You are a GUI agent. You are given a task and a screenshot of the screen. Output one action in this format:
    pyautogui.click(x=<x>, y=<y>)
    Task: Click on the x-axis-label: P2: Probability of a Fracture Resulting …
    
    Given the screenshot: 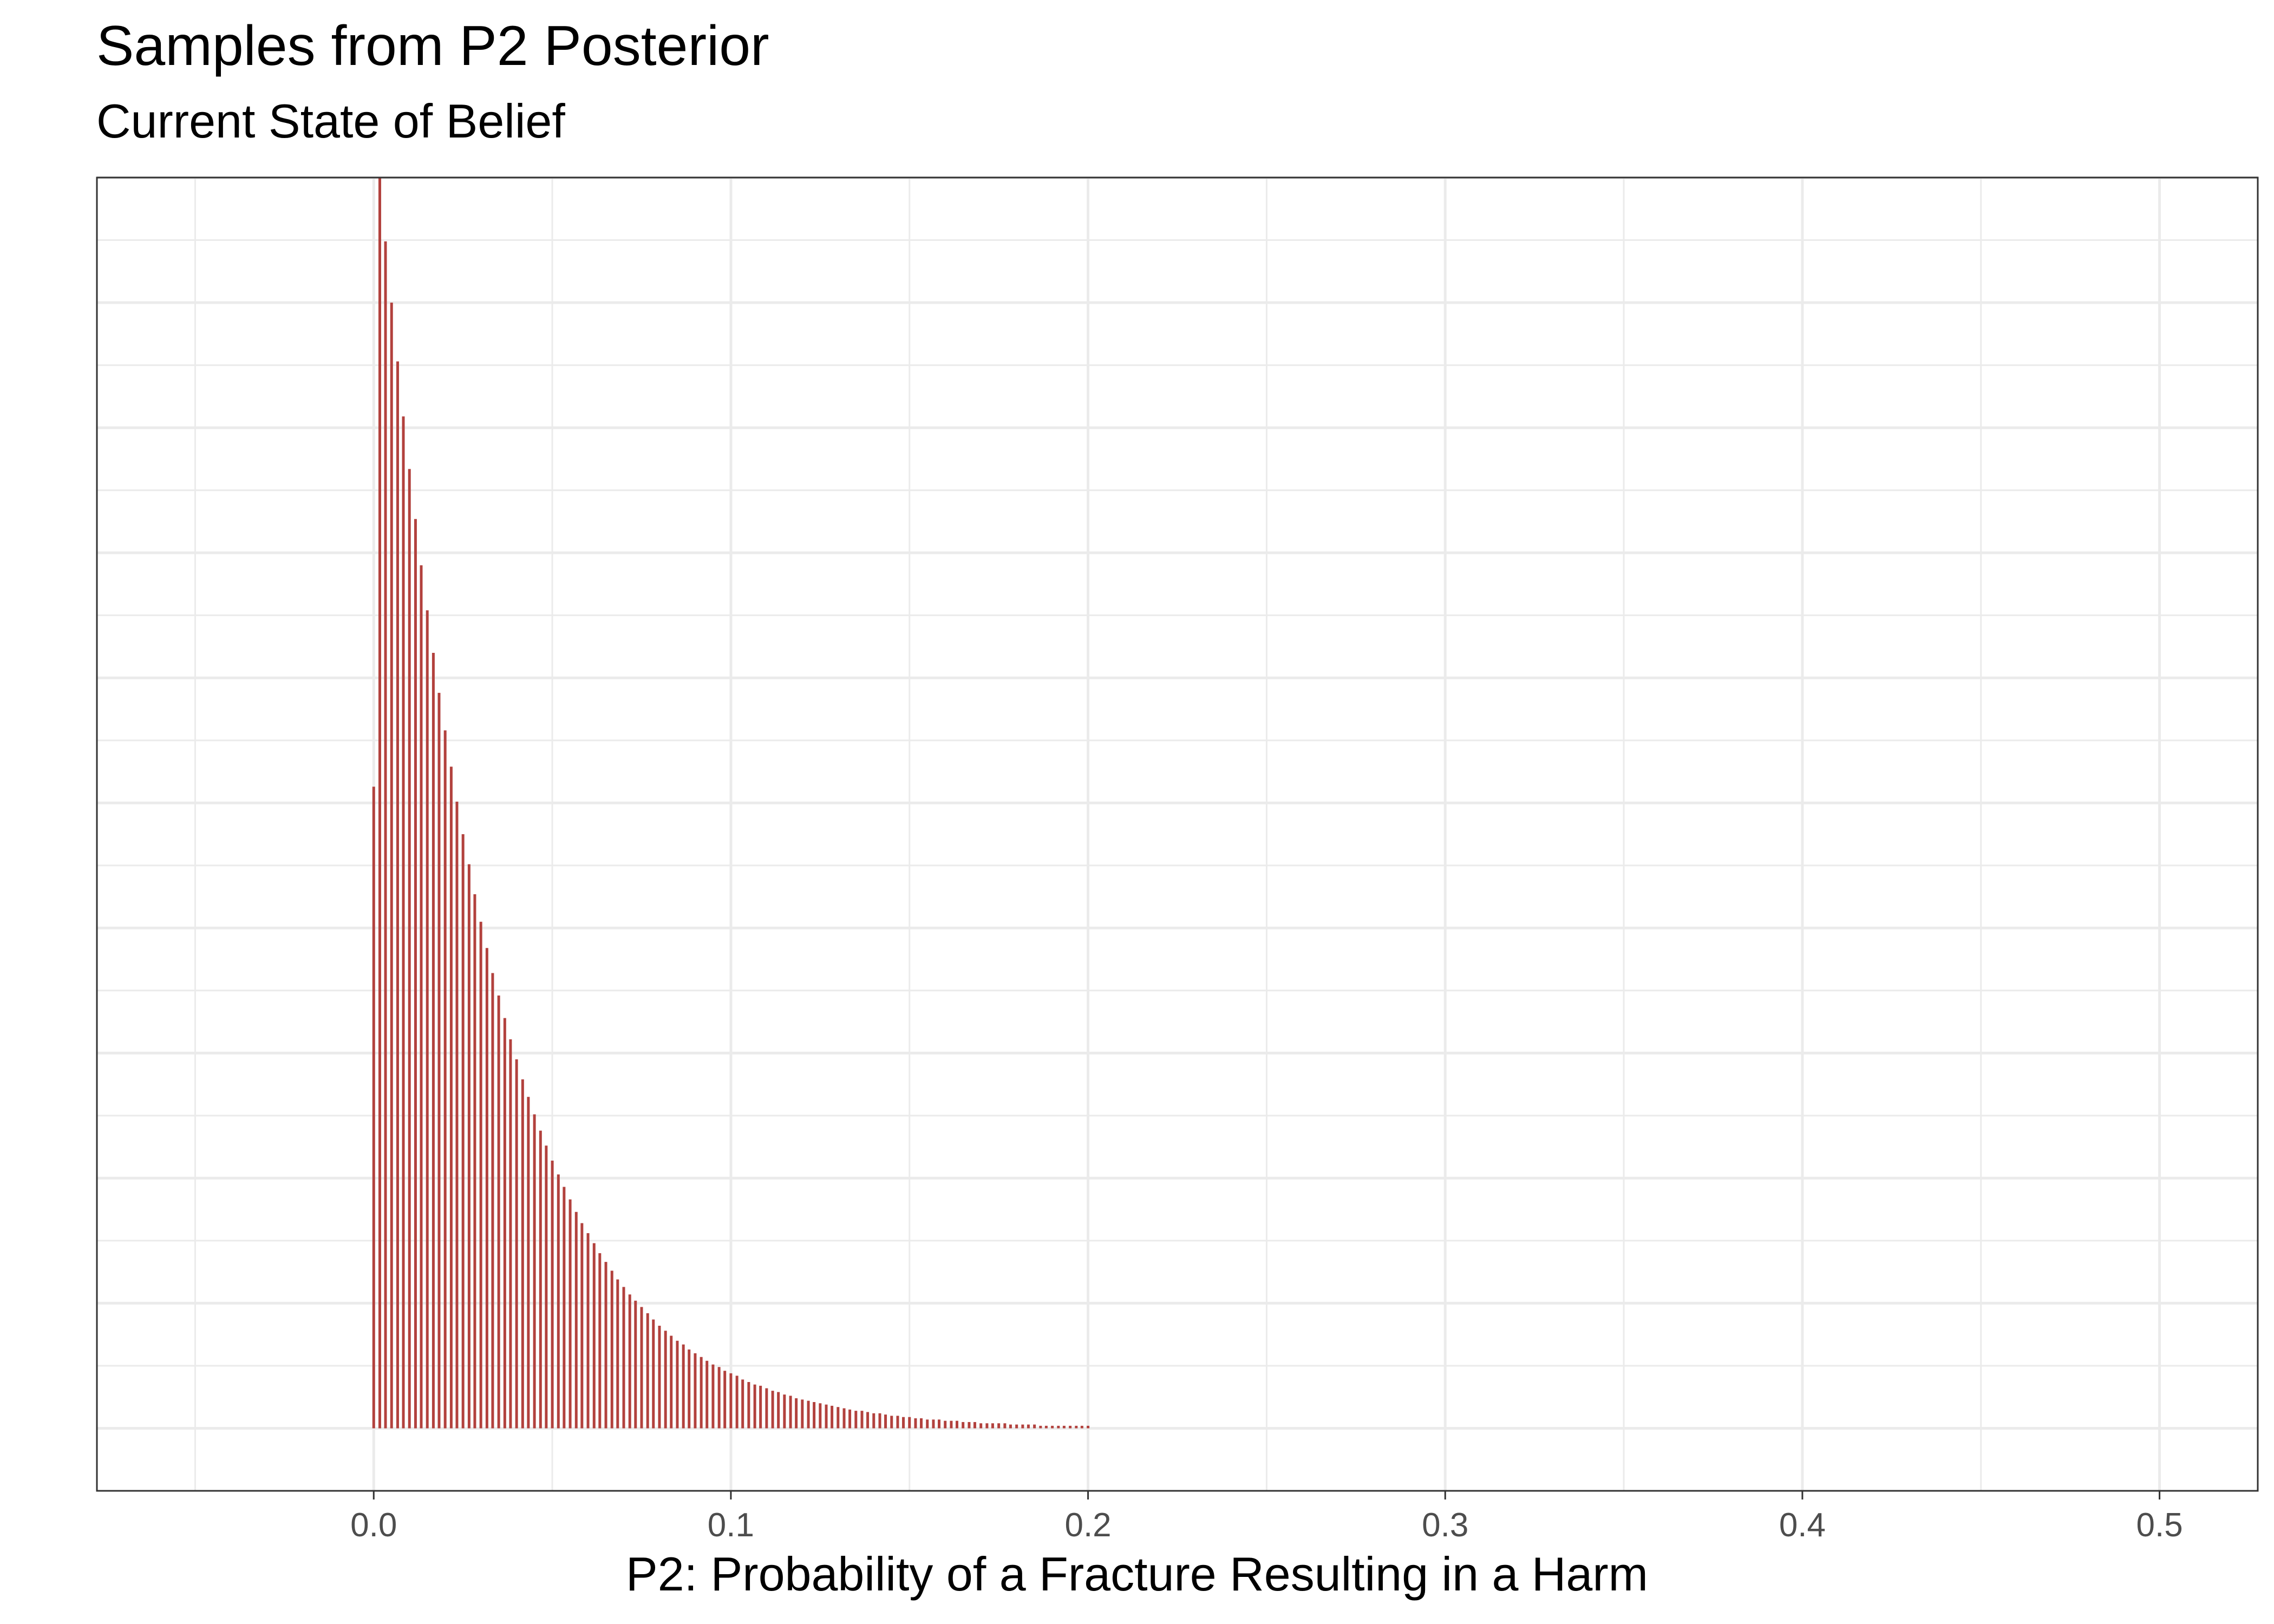 What is the action you would take?
    pyautogui.click(x=1137, y=1574)
    